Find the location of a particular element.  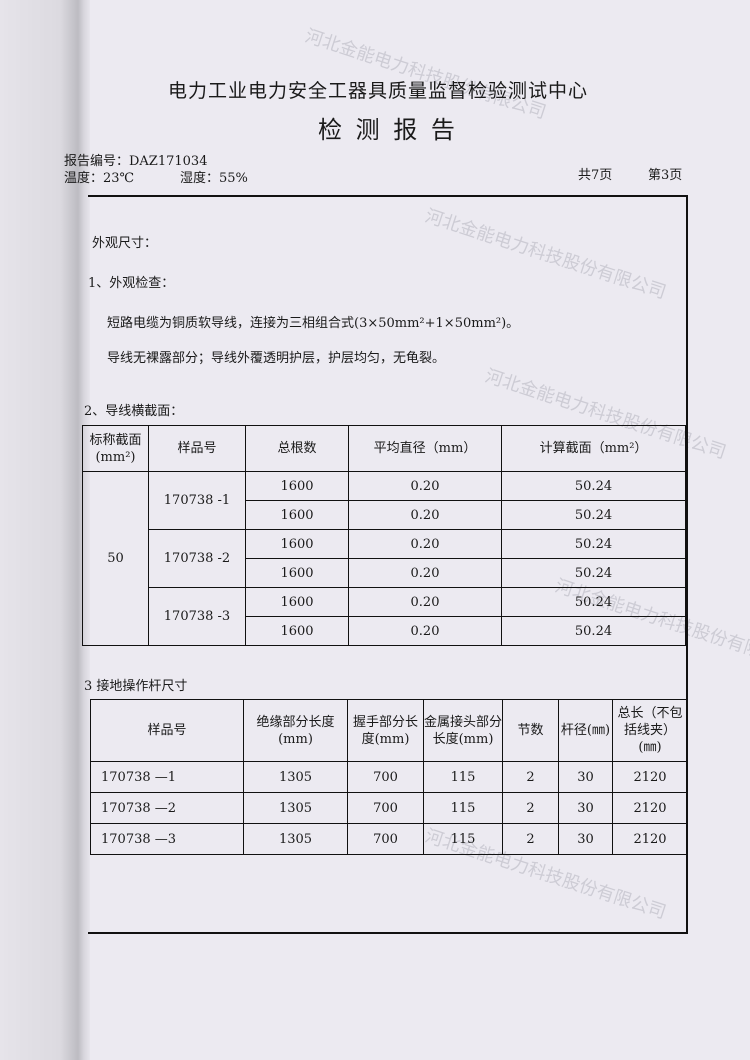

paragraph: 导线无裸露部分；导线外覆透明护层，护层均匀，无龟裂。 is located at coordinates (276, 358).